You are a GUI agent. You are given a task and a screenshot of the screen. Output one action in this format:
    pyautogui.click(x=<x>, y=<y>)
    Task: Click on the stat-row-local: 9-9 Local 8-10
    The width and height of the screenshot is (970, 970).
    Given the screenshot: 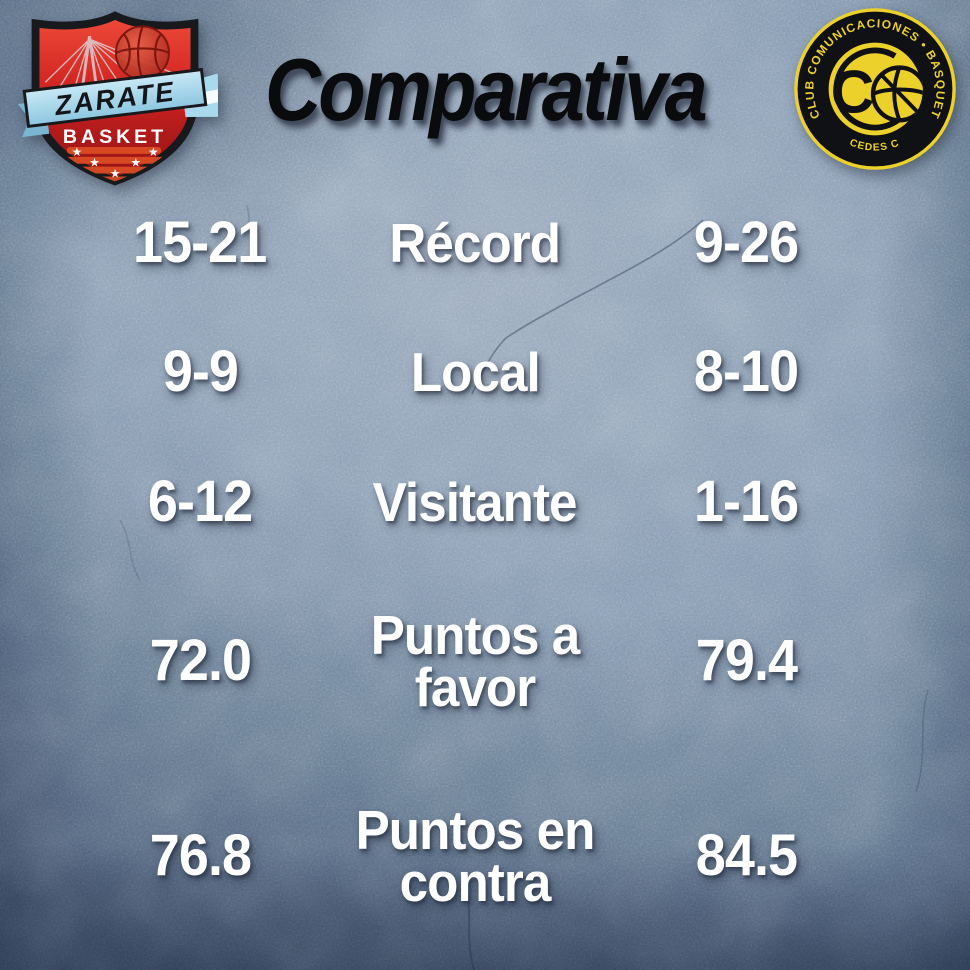 What is the action you would take?
    pyautogui.click(x=485, y=372)
    